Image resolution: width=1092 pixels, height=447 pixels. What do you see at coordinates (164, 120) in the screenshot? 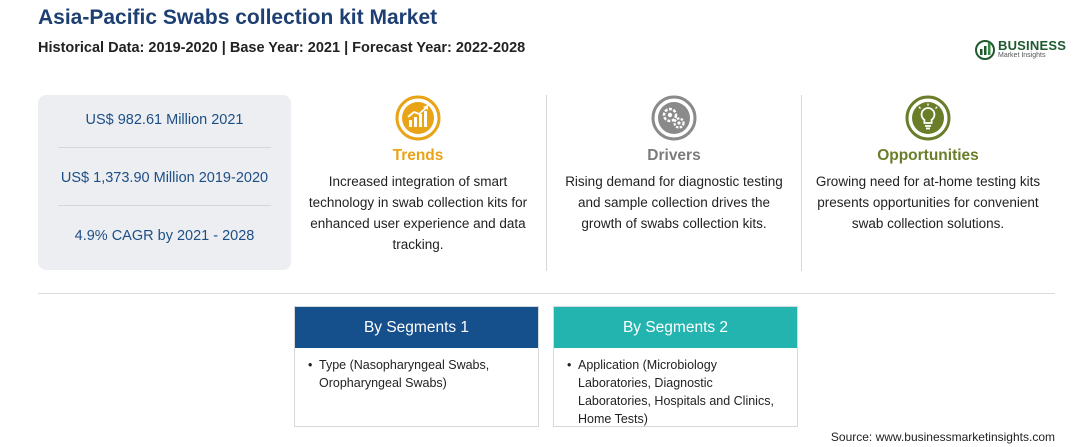
I see `stat-market-size-2021: US$ 982.61 Million 2021` at bounding box center [164, 120].